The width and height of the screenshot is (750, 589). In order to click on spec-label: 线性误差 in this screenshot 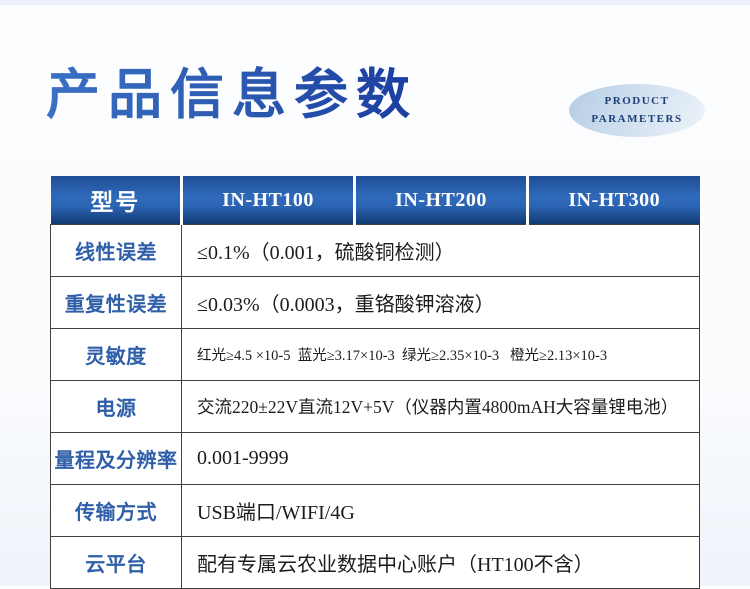, I will do `click(116, 250)`.